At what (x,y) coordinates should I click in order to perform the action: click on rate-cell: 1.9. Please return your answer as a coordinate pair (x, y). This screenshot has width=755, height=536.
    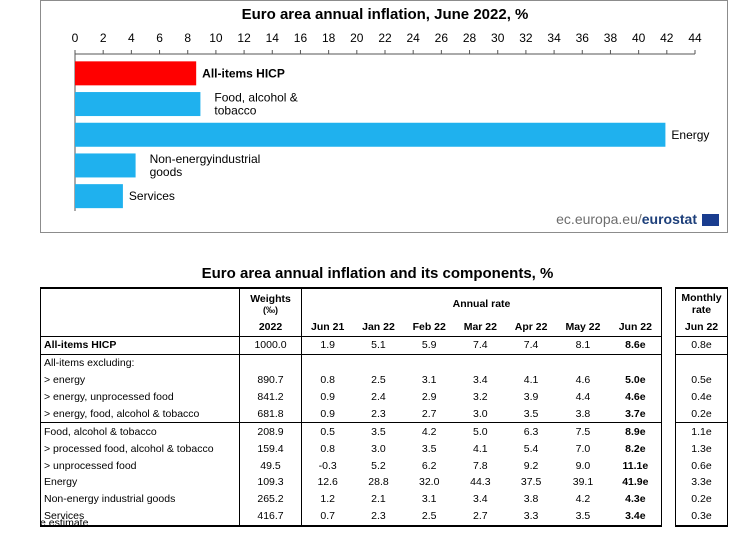
    Looking at the image, I should click on (327, 345).